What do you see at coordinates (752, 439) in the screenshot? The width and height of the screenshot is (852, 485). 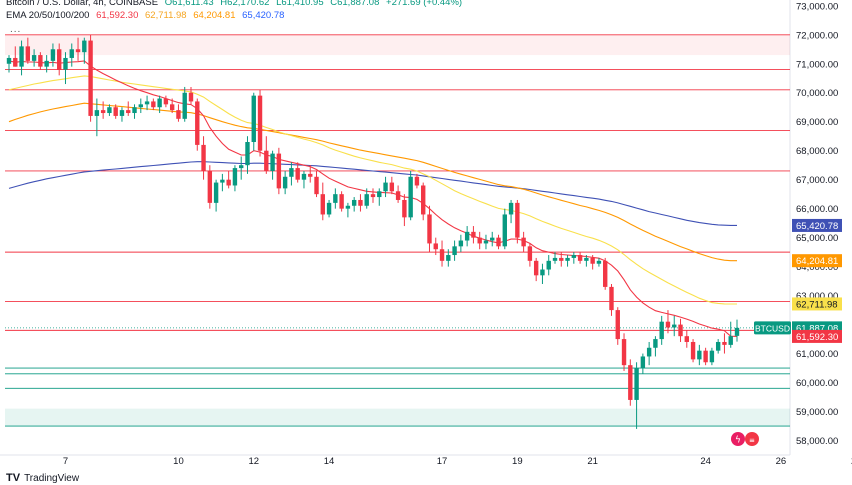 I see `flag-icon` at bounding box center [752, 439].